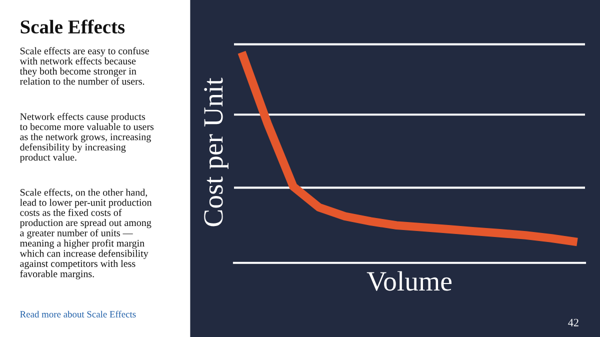  What do you see at coordinates (216, 152) in the screenshot?
I see `y-axis-title: Cost per Unit` at bounding box center [216, 152].